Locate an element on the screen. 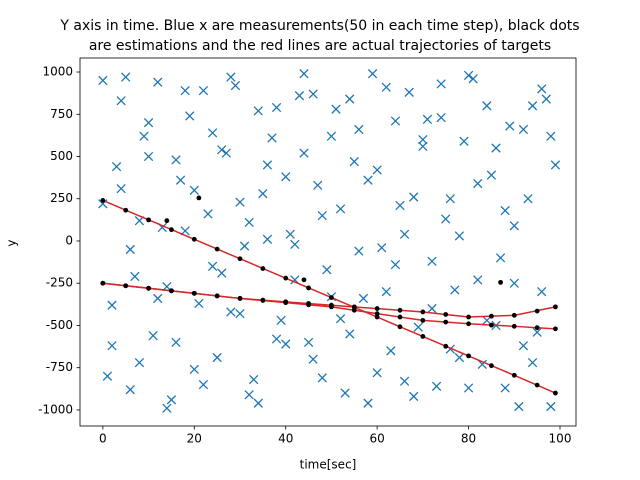 This screenshot has width=640, height=480. x-tick-label: 100 is located at coordinates (560, 439).